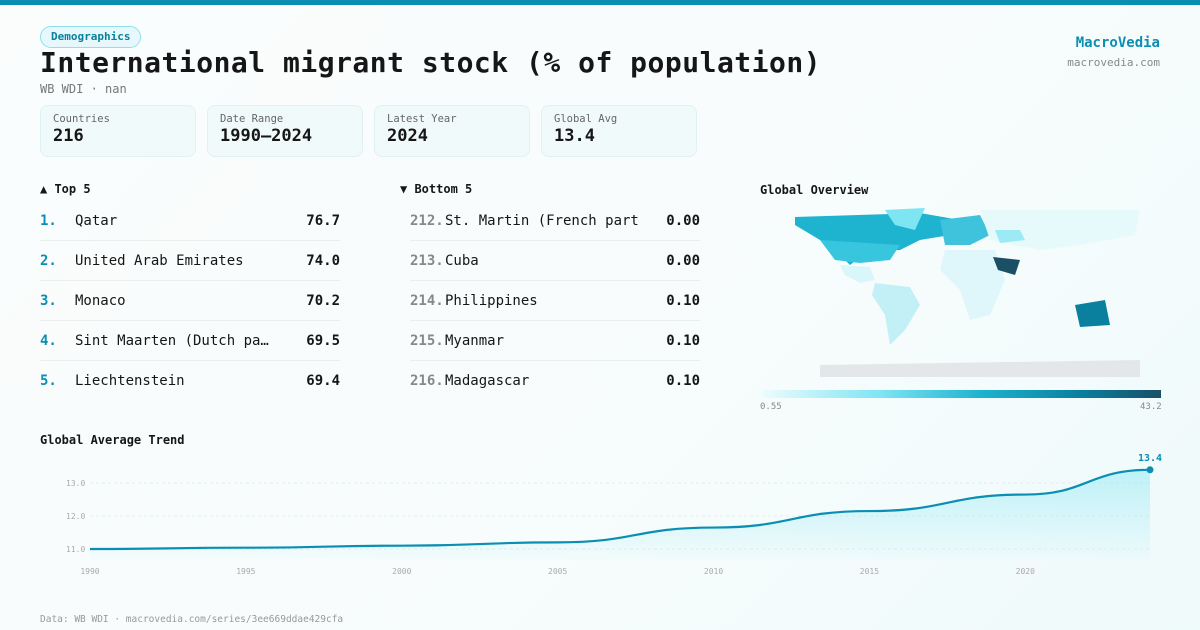 The width and height of the screenshot is (1200, 630). Describe the element at coordinates (91, 37) in the screenshot. I see `category-badge: Demographics` at that location.